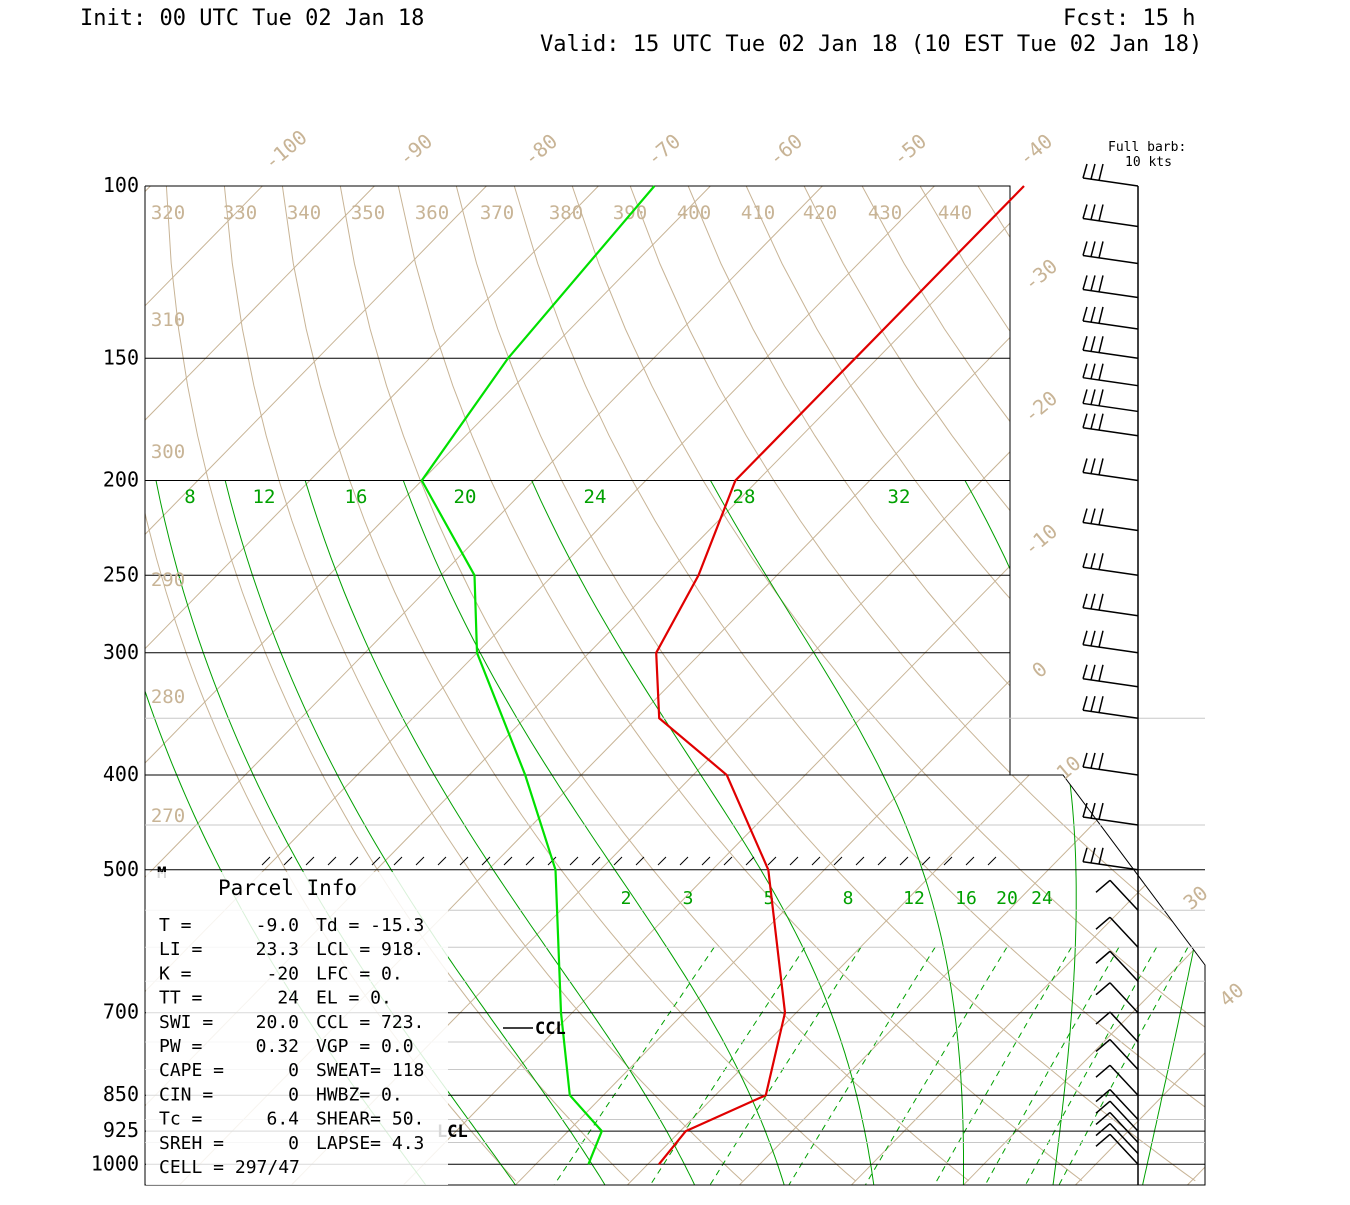 Image resolution: width=1350 pixels, height=1205 pixels. I want to click on isotherm-label: 0, so click(1039, 670).